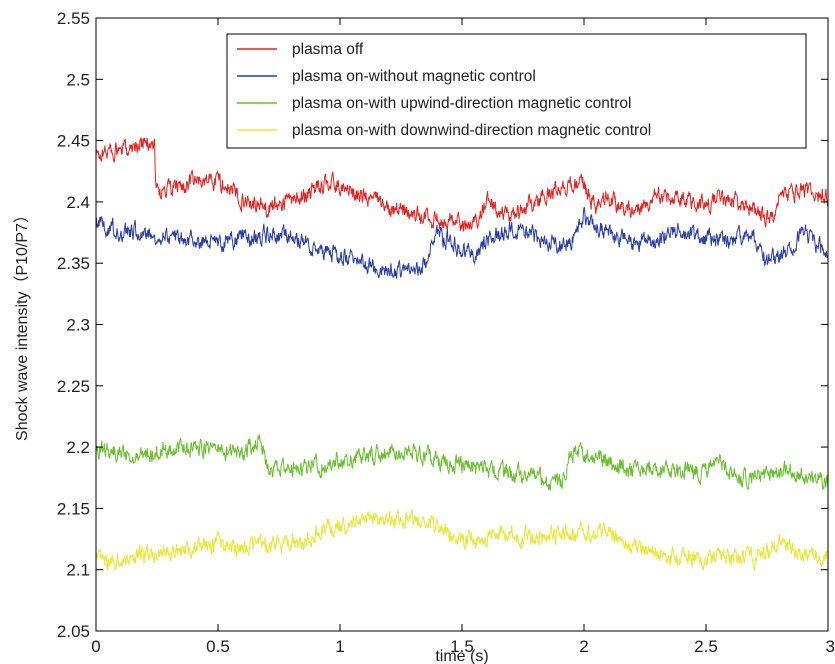  I want to click on x-axis-label: time (s), so click(461, 656).